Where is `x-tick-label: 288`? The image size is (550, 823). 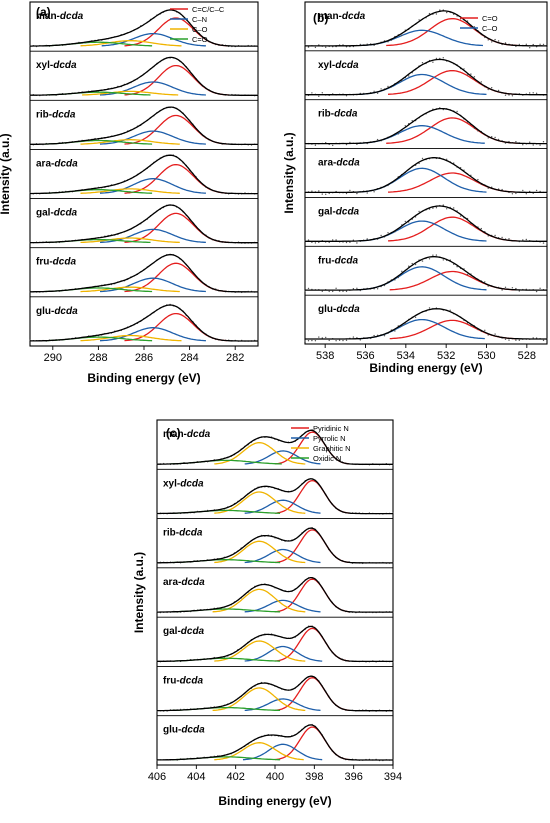 x-tick-label: 288 is located at coordinates (98, 358).